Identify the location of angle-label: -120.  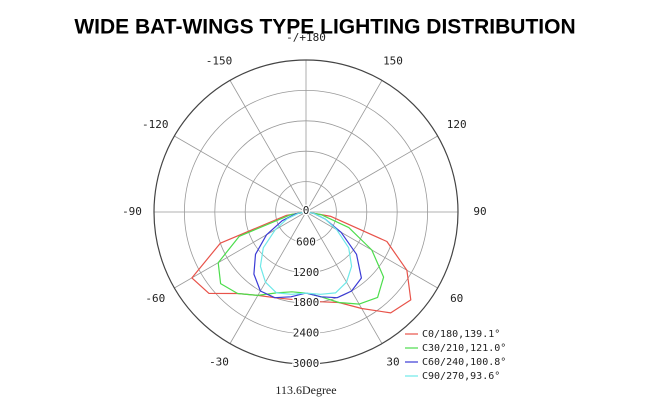
(155, 124).